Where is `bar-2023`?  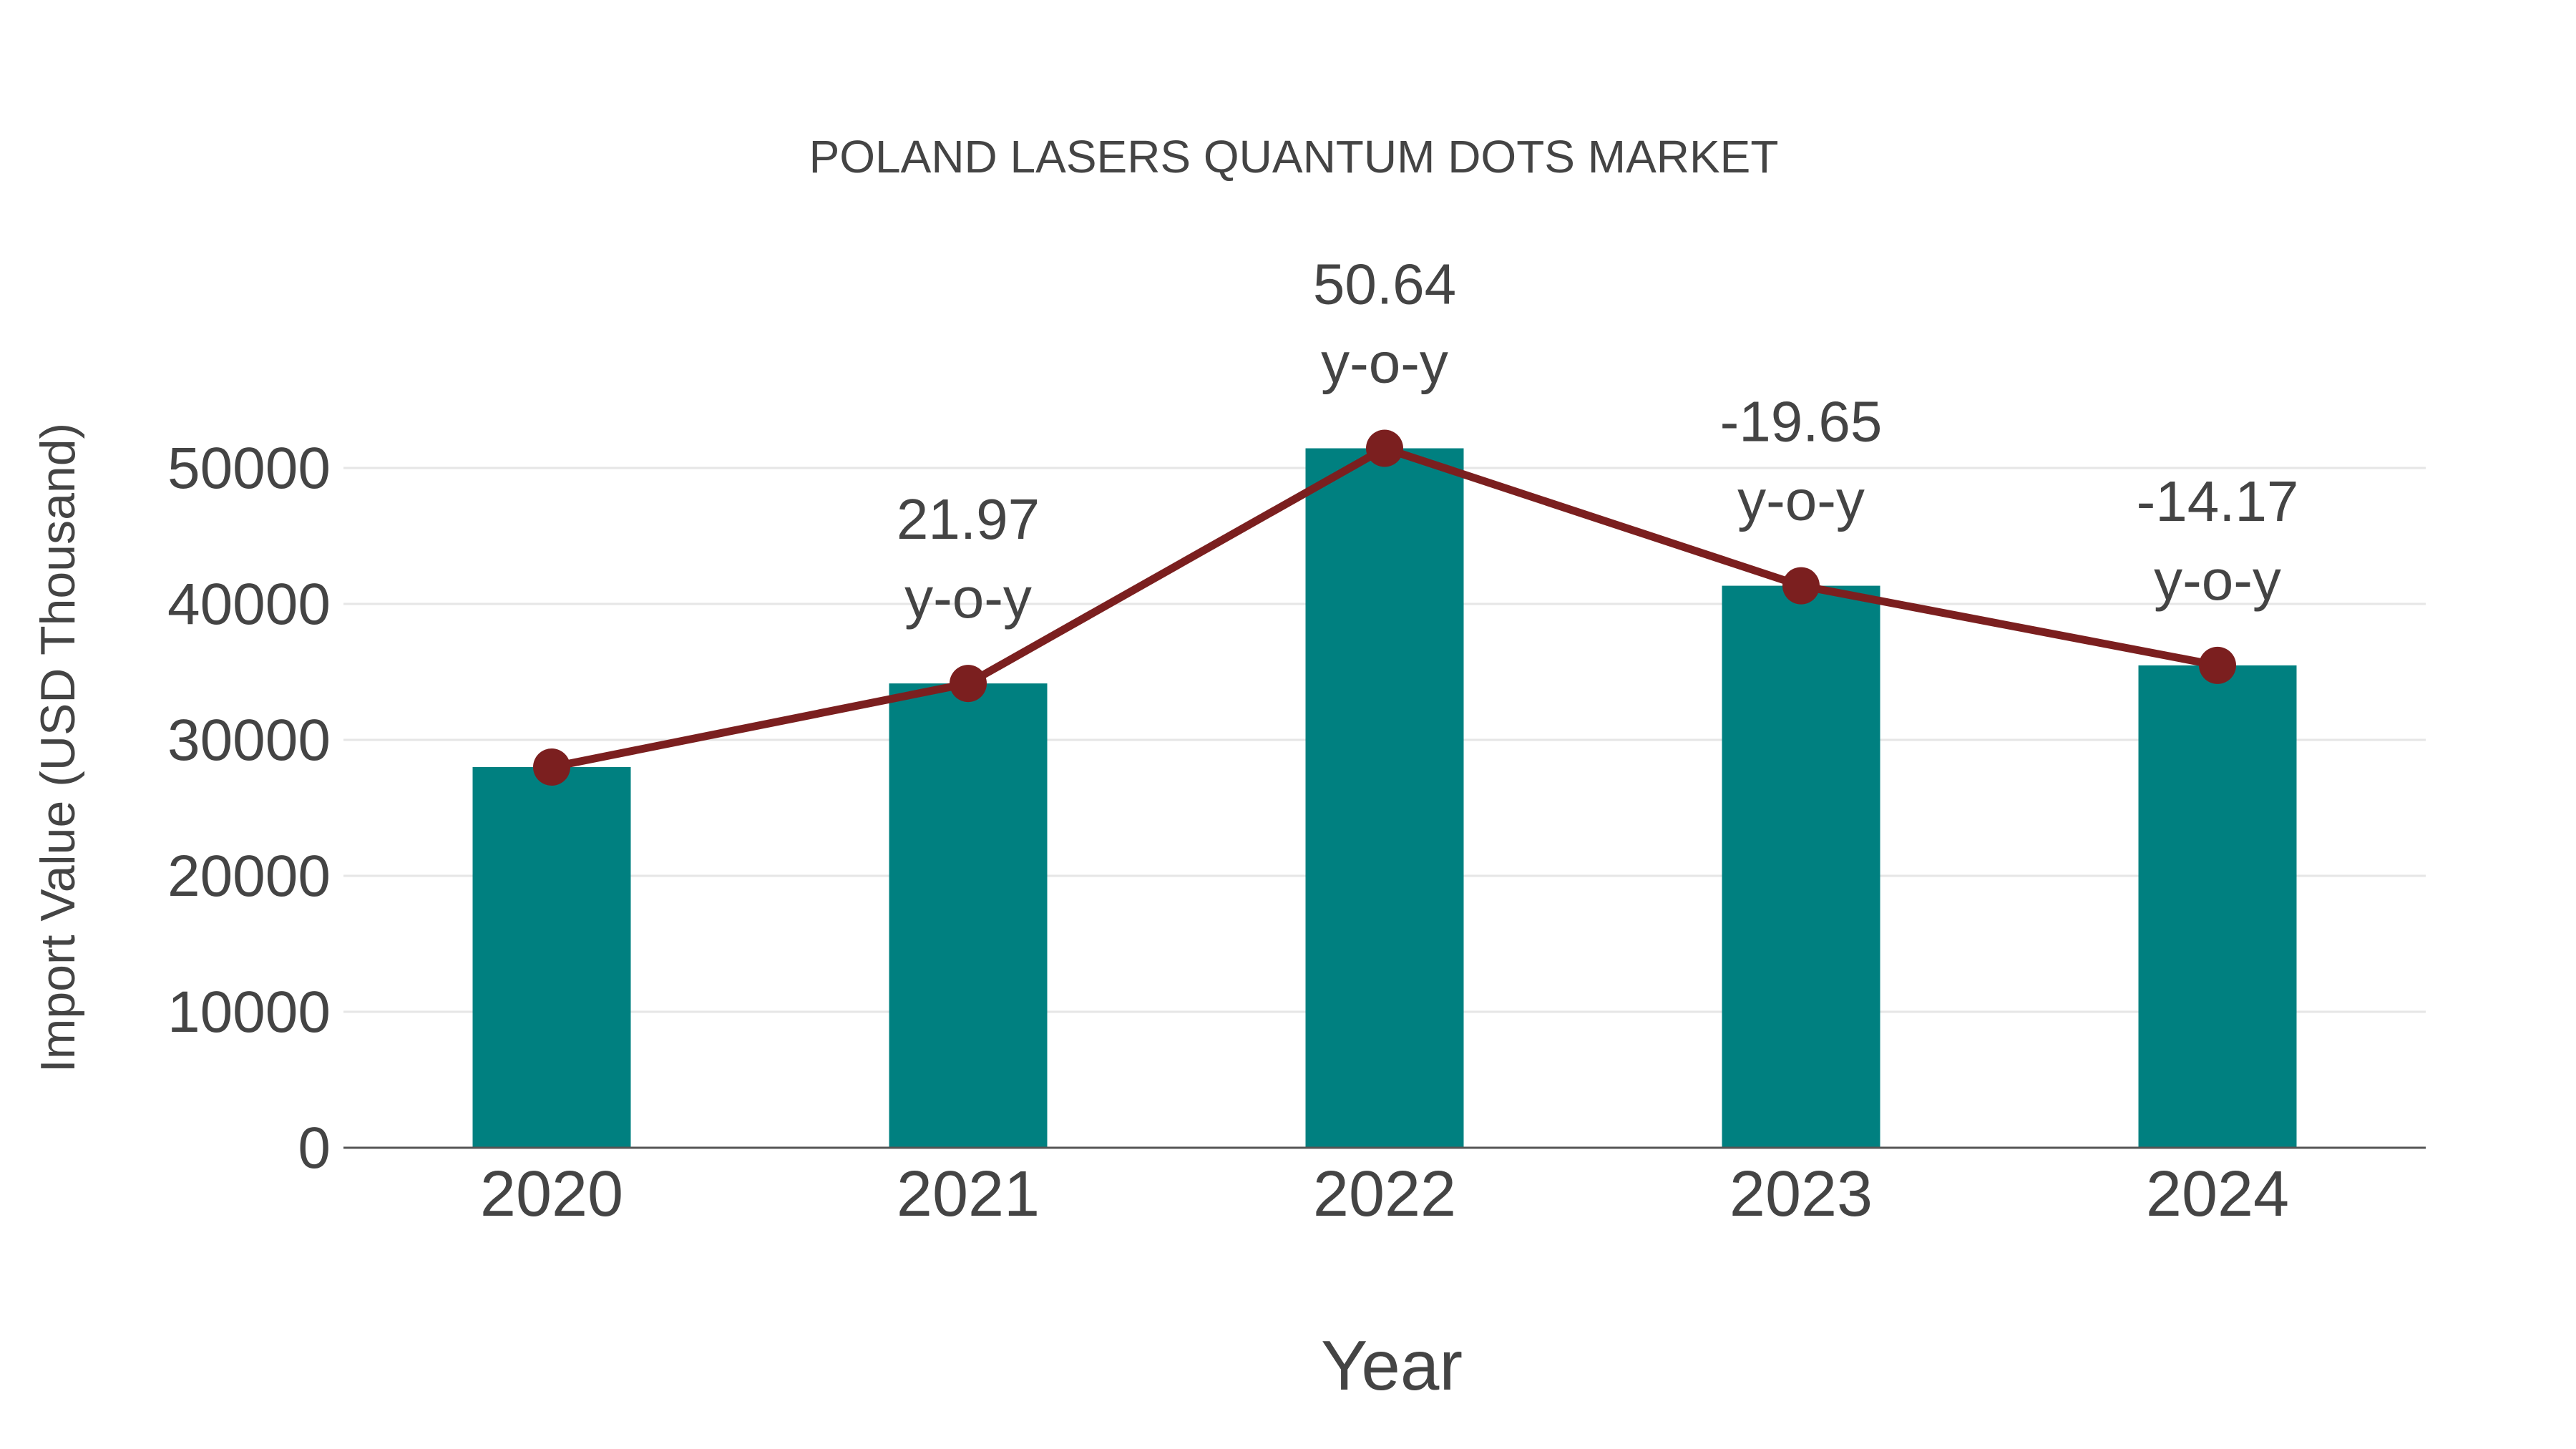
bar-2023 is located at coordinates (1801, 866).